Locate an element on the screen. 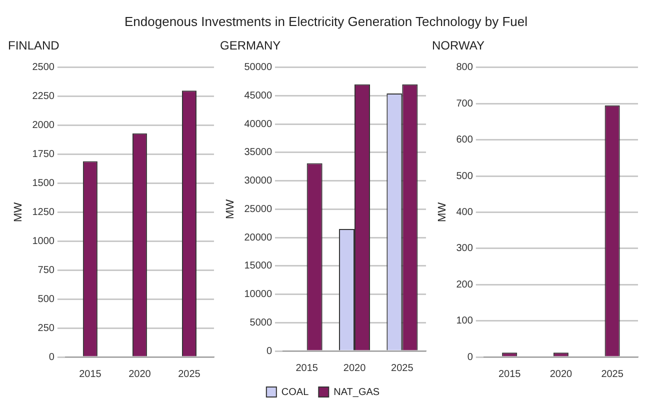  y-tick-label: 25000 is located at coordinates (258, 209).